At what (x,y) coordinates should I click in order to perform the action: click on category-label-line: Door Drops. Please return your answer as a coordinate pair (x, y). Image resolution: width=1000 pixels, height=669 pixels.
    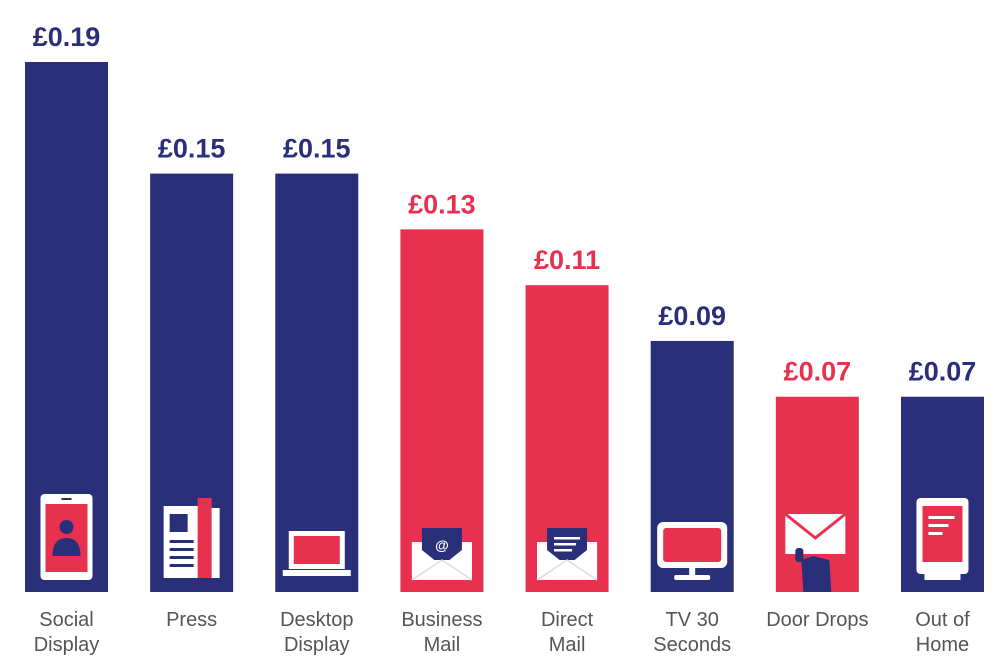
    Looking at the image, I should click on (817, 620).